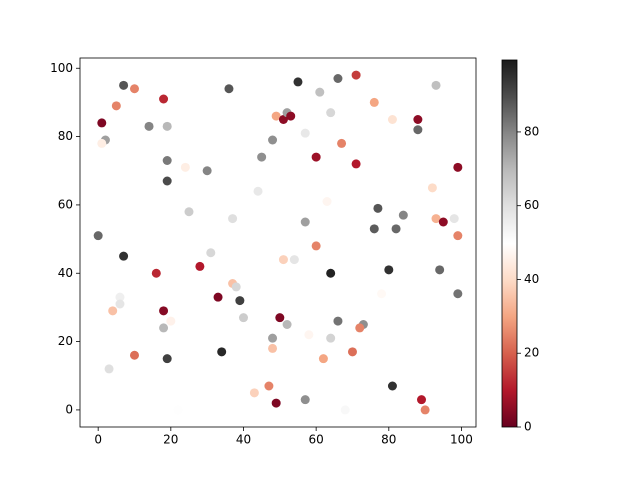  Describe the element at coordinates (509, 243) in the screenshot. I see `colorbar` at that location.